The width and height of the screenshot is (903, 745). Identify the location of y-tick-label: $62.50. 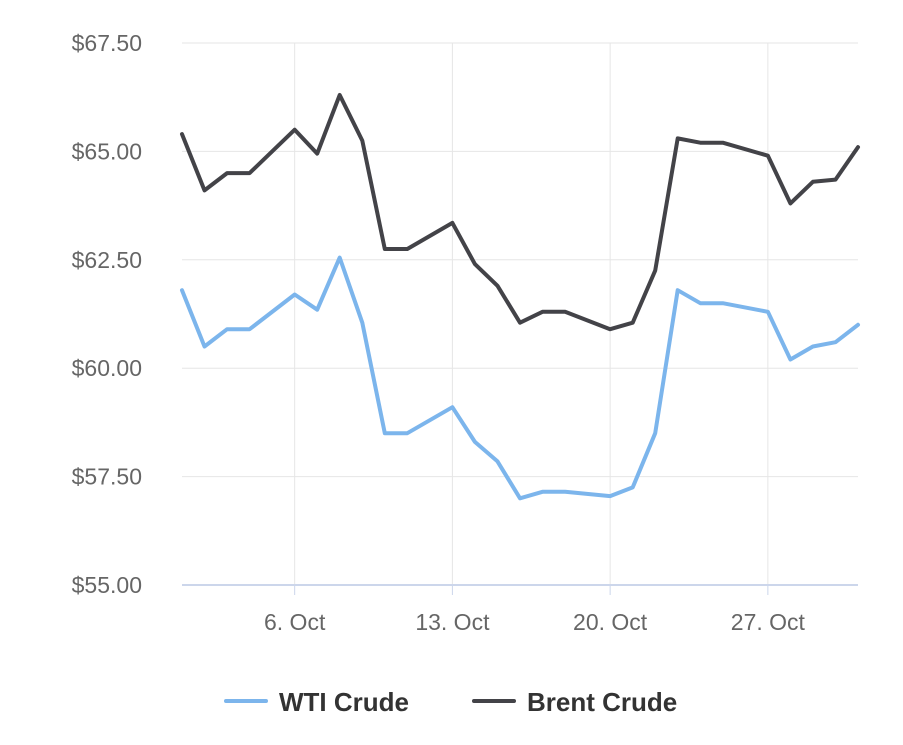
(107, 260).